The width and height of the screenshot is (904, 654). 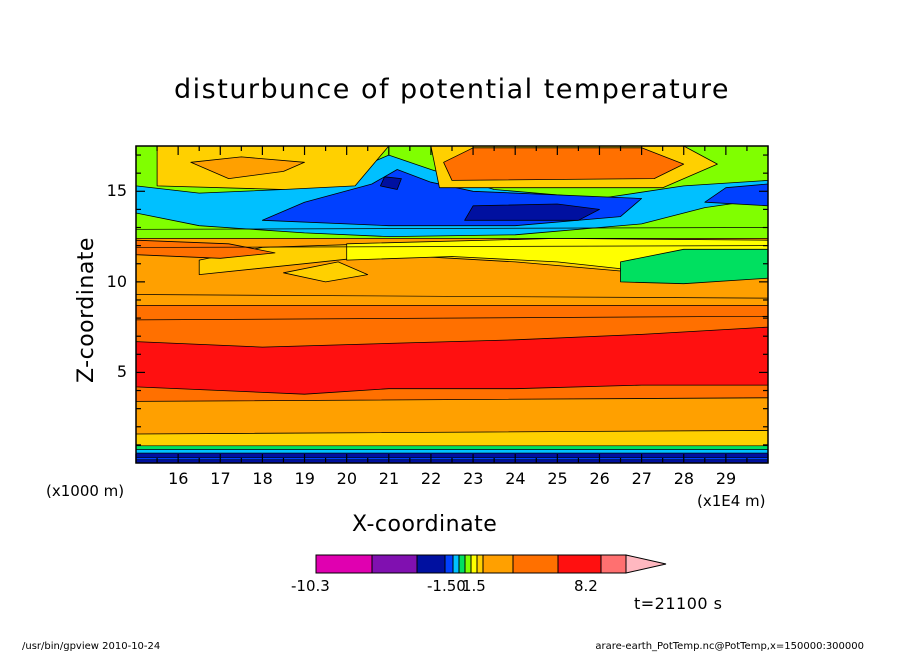 What do you see at coordinates (425, 524) in the screenshot?
I see `x-axis-label: X-coordinate` at bounding box center [425, 524].